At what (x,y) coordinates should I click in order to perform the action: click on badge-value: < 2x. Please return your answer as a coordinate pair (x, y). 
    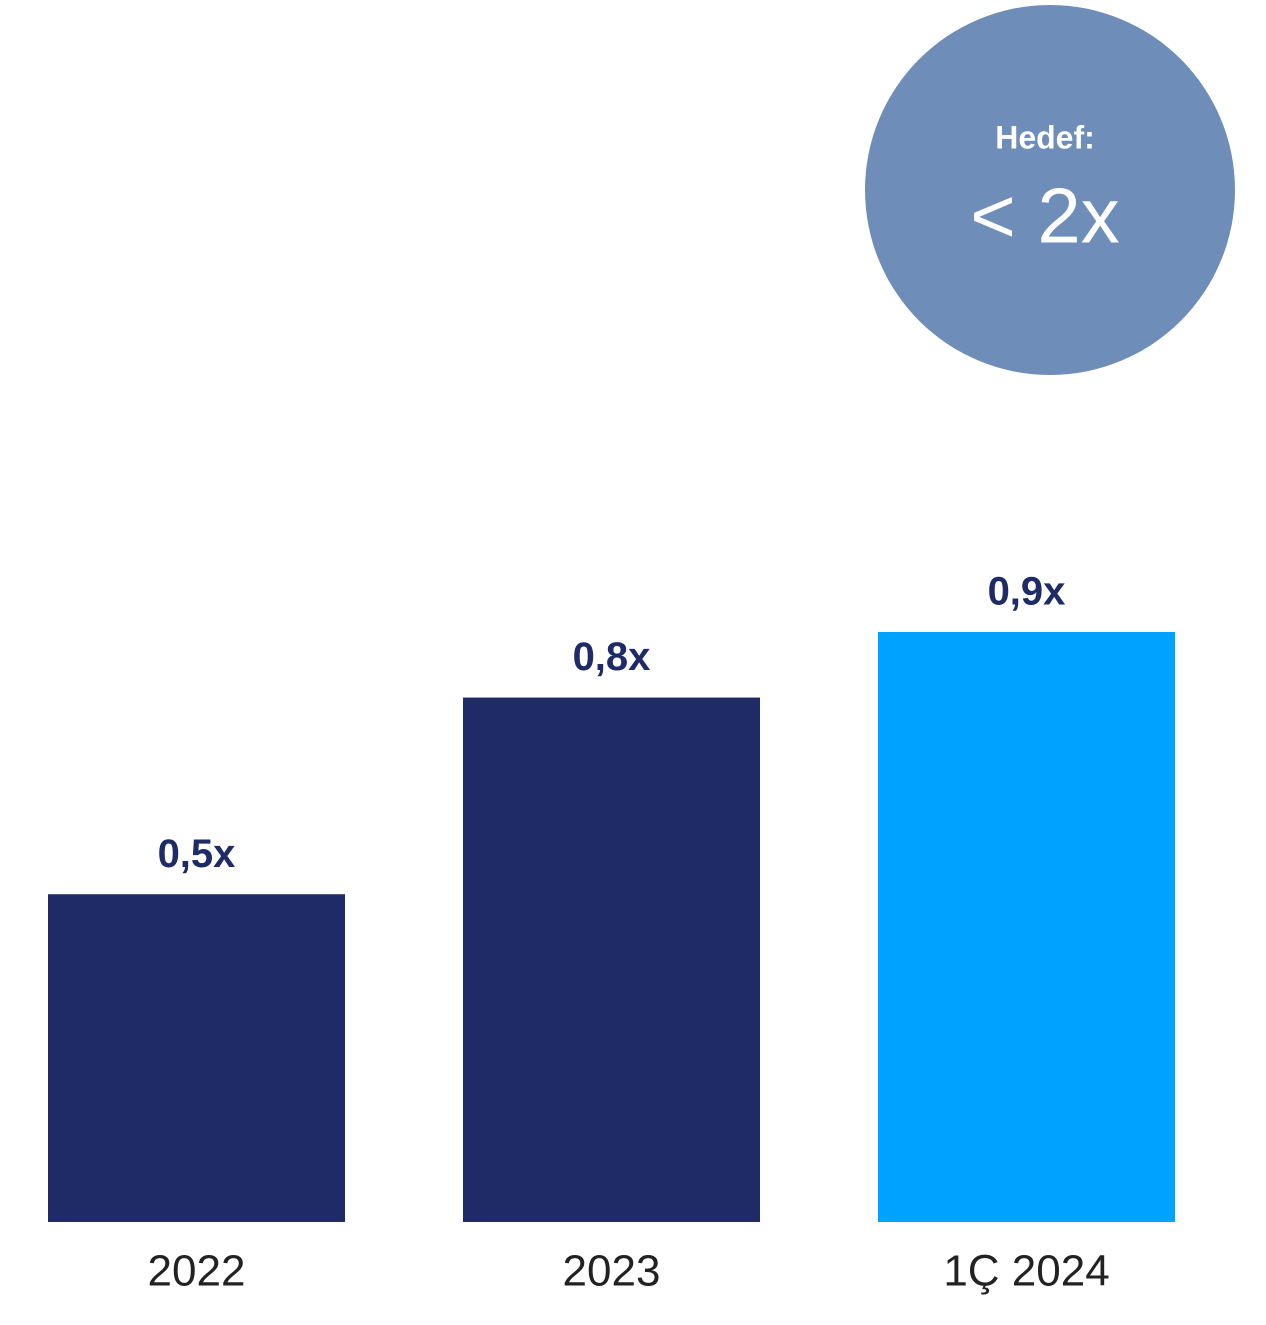
    Looking at the image, I should click on (1045, 216).